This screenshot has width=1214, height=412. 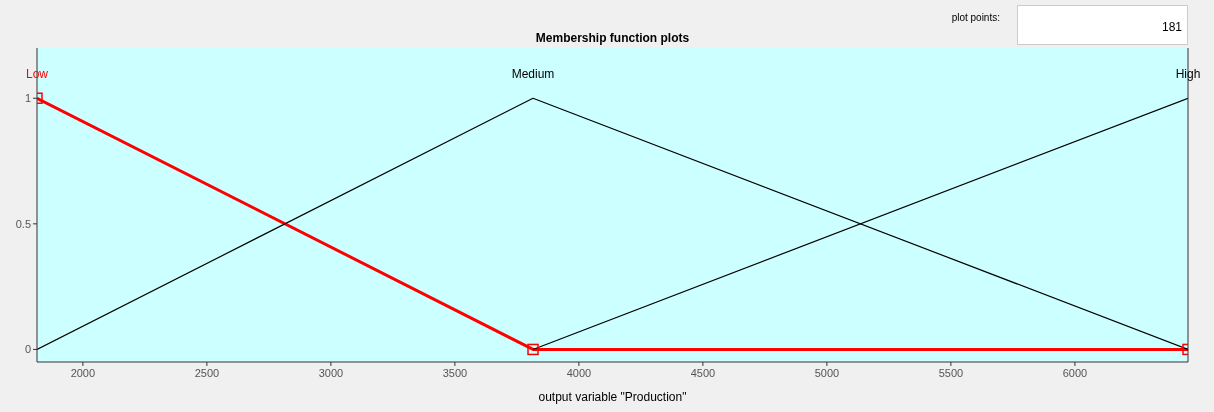 I want to click on y-tick-label: 0, so click(x=27, y=349).